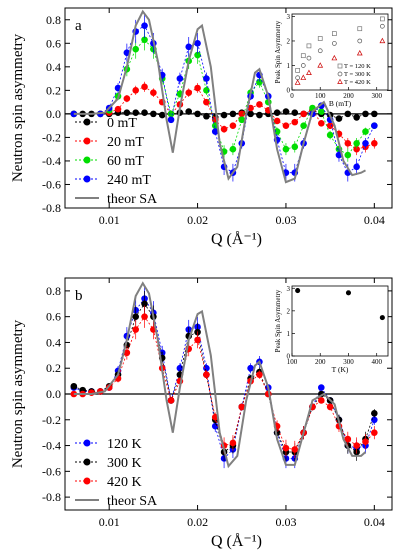 The image size is (407, 550). What do you see at coordinates (132, 501) in the screenshot?
I see `legend-label: theor SA` at bounding box center [132, 501].